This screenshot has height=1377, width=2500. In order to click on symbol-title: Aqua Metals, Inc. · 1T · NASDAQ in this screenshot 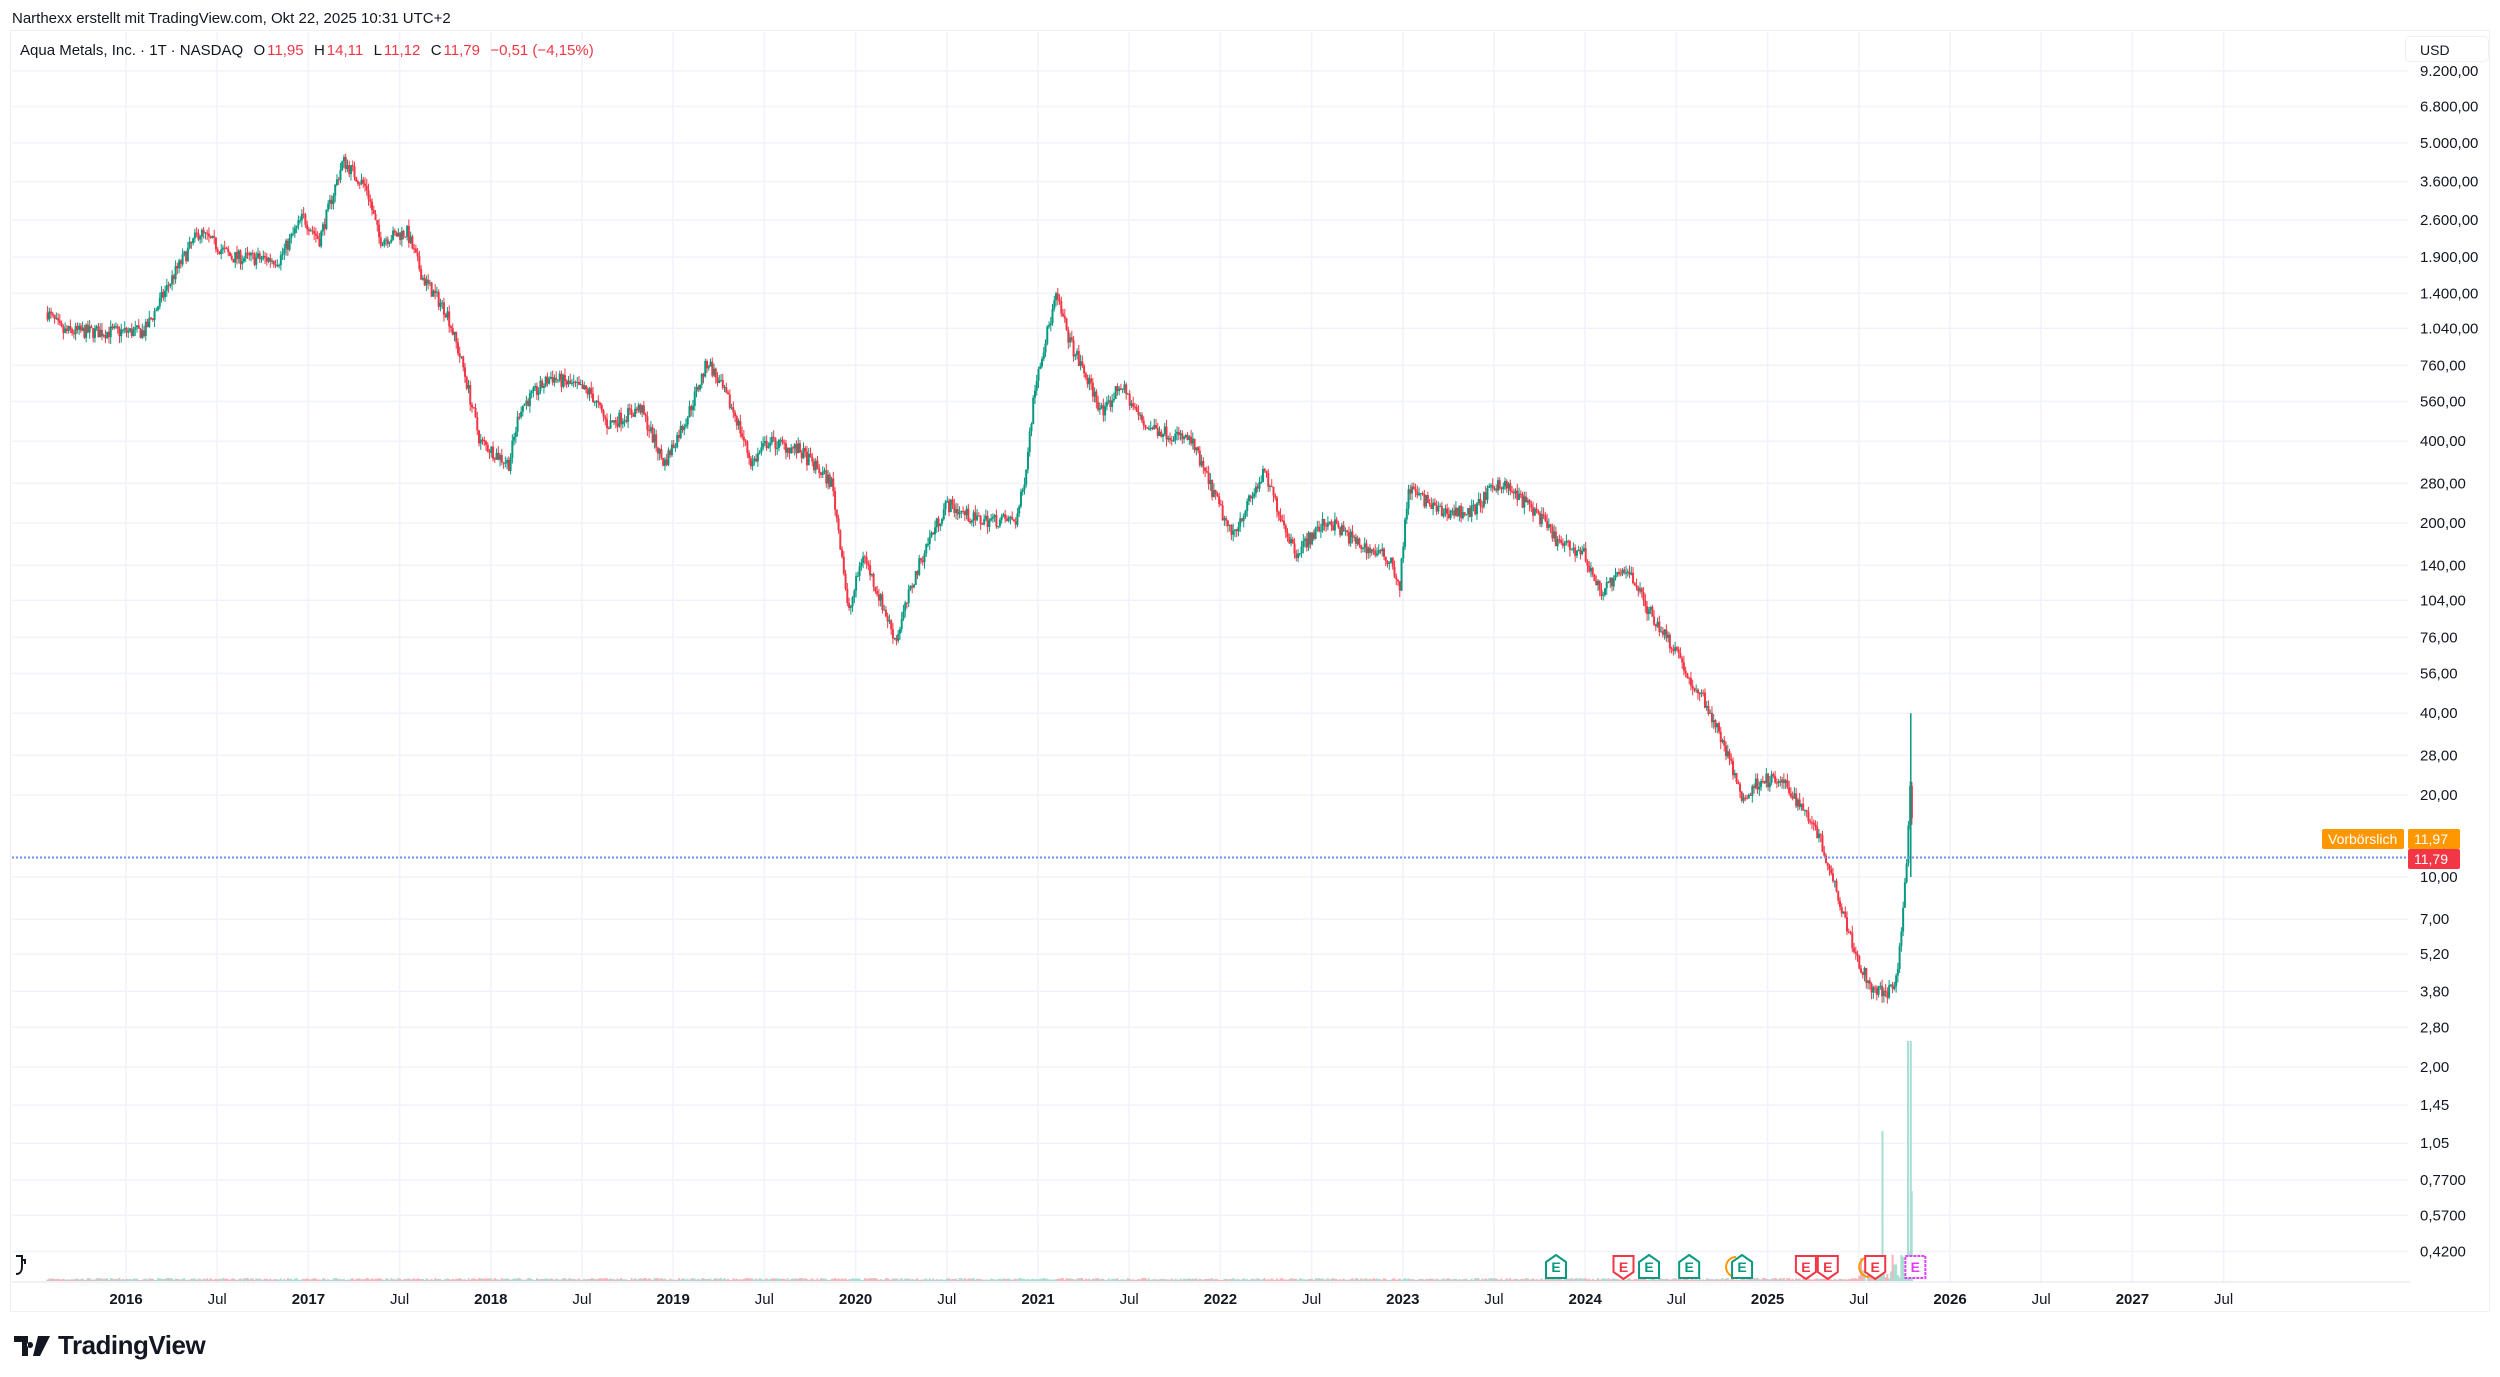, I will do `click(132, 50)`.